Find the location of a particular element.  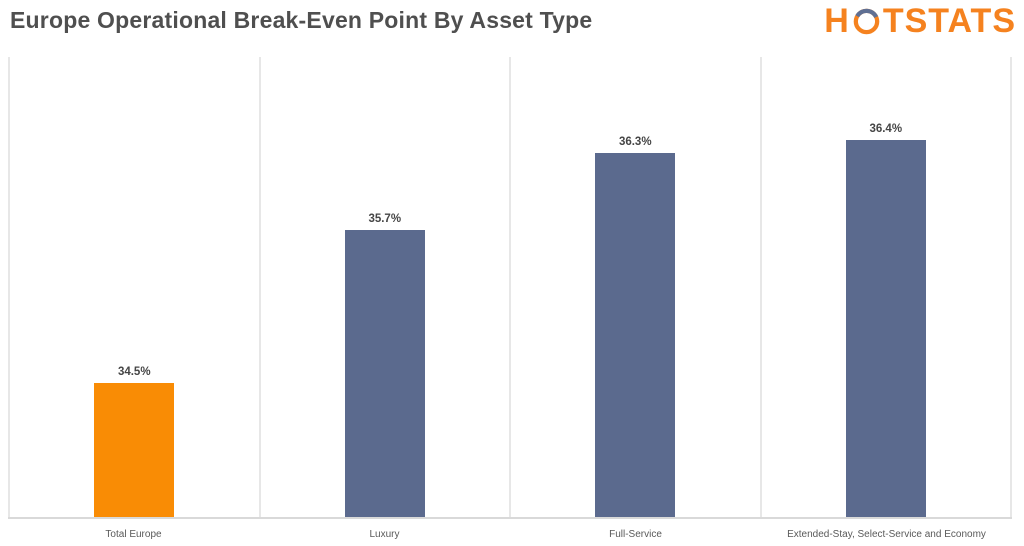

logo-text-h: H is located at coordinates (837, 21).